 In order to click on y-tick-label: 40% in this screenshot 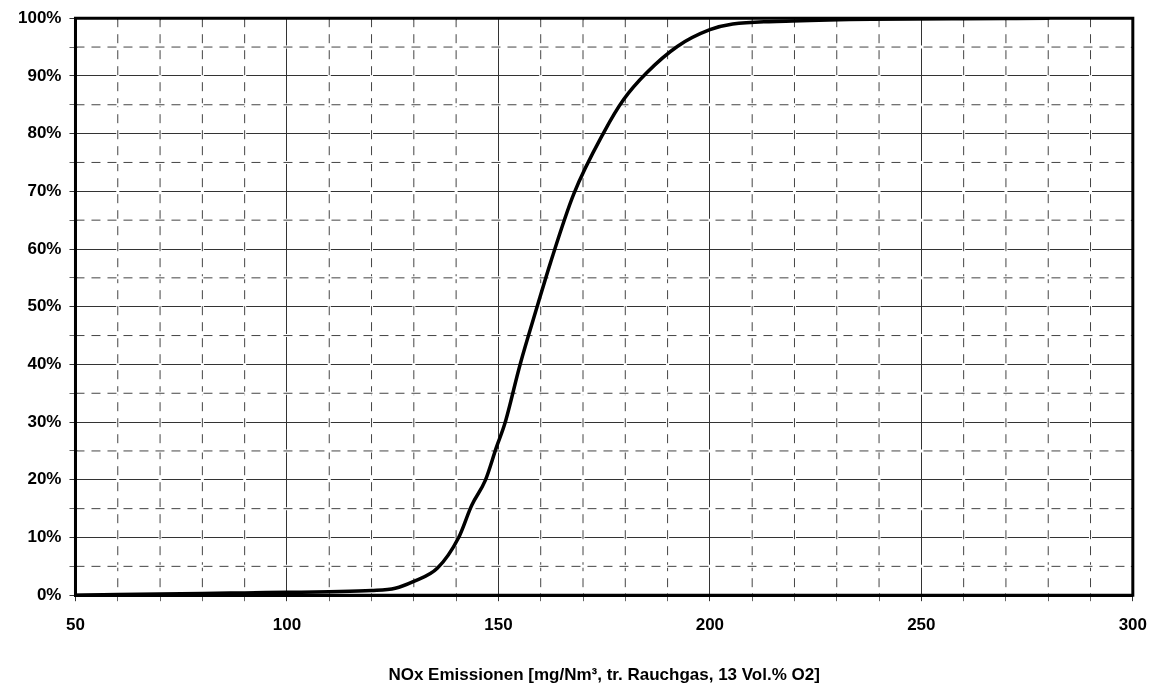, I will do `click(44, 364)`.